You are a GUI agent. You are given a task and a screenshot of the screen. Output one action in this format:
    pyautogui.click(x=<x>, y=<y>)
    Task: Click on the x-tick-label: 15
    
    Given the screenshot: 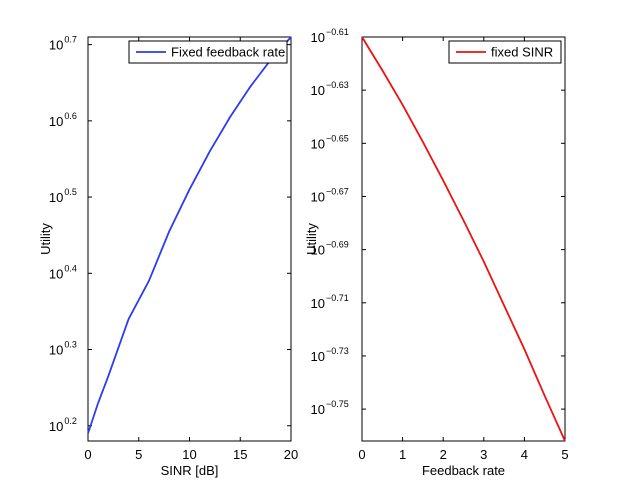 What is the action you would take?
    pyautogui.click(x=240, y=454)
    